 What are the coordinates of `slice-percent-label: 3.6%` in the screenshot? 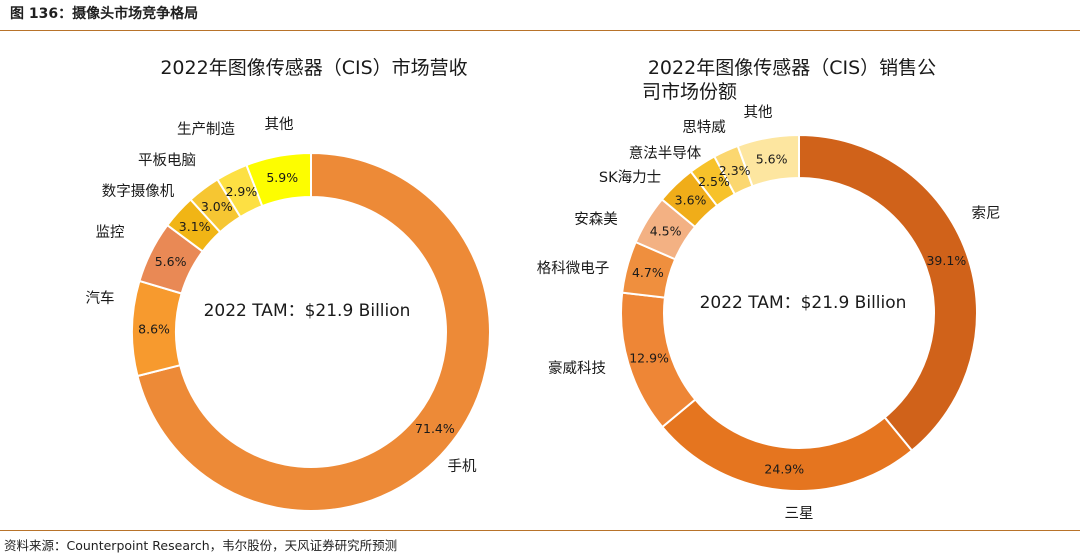 It's located at (691, 200).